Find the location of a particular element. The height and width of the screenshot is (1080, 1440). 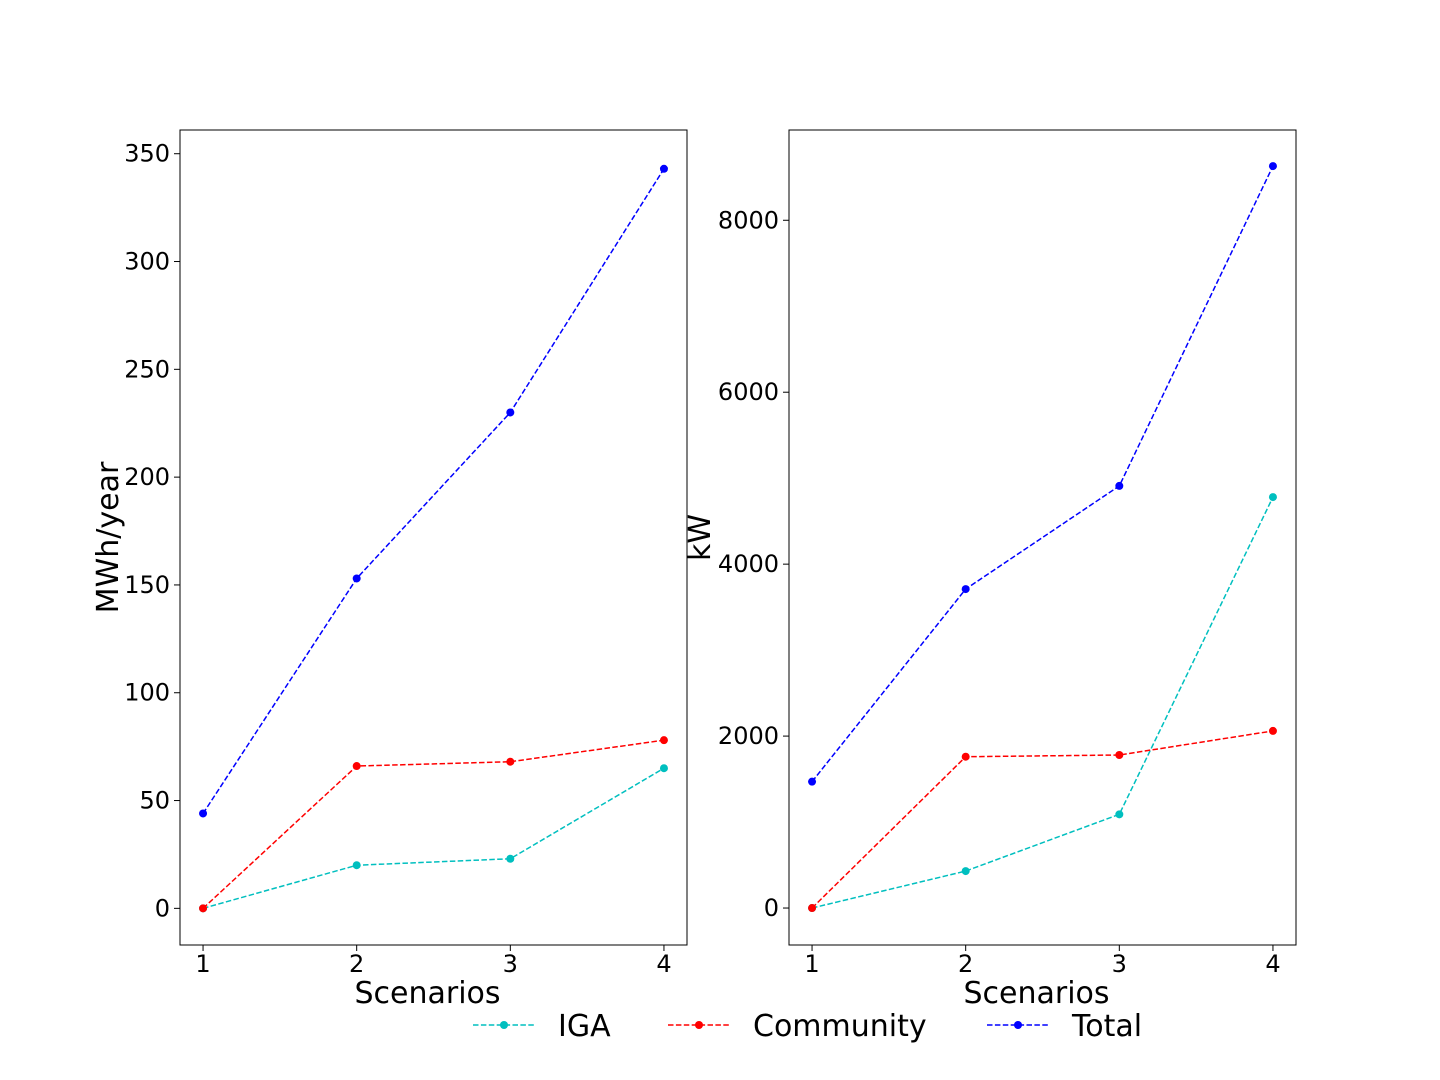

y-tick-label: 300 is located at coordinates (147, 262).